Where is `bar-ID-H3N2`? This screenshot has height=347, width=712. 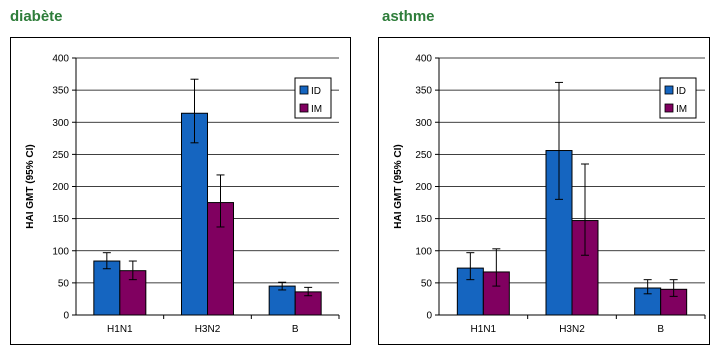 bar-ID-H3N2 is located at coordinates (194, 214).